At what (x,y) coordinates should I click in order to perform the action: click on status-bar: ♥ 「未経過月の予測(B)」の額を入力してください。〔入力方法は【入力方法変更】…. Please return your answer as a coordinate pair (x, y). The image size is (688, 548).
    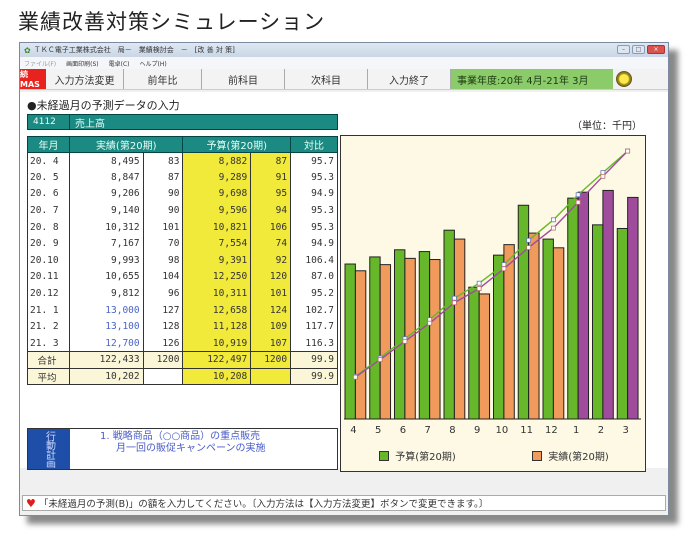
    Looking at the image, I should click on (344, 503).